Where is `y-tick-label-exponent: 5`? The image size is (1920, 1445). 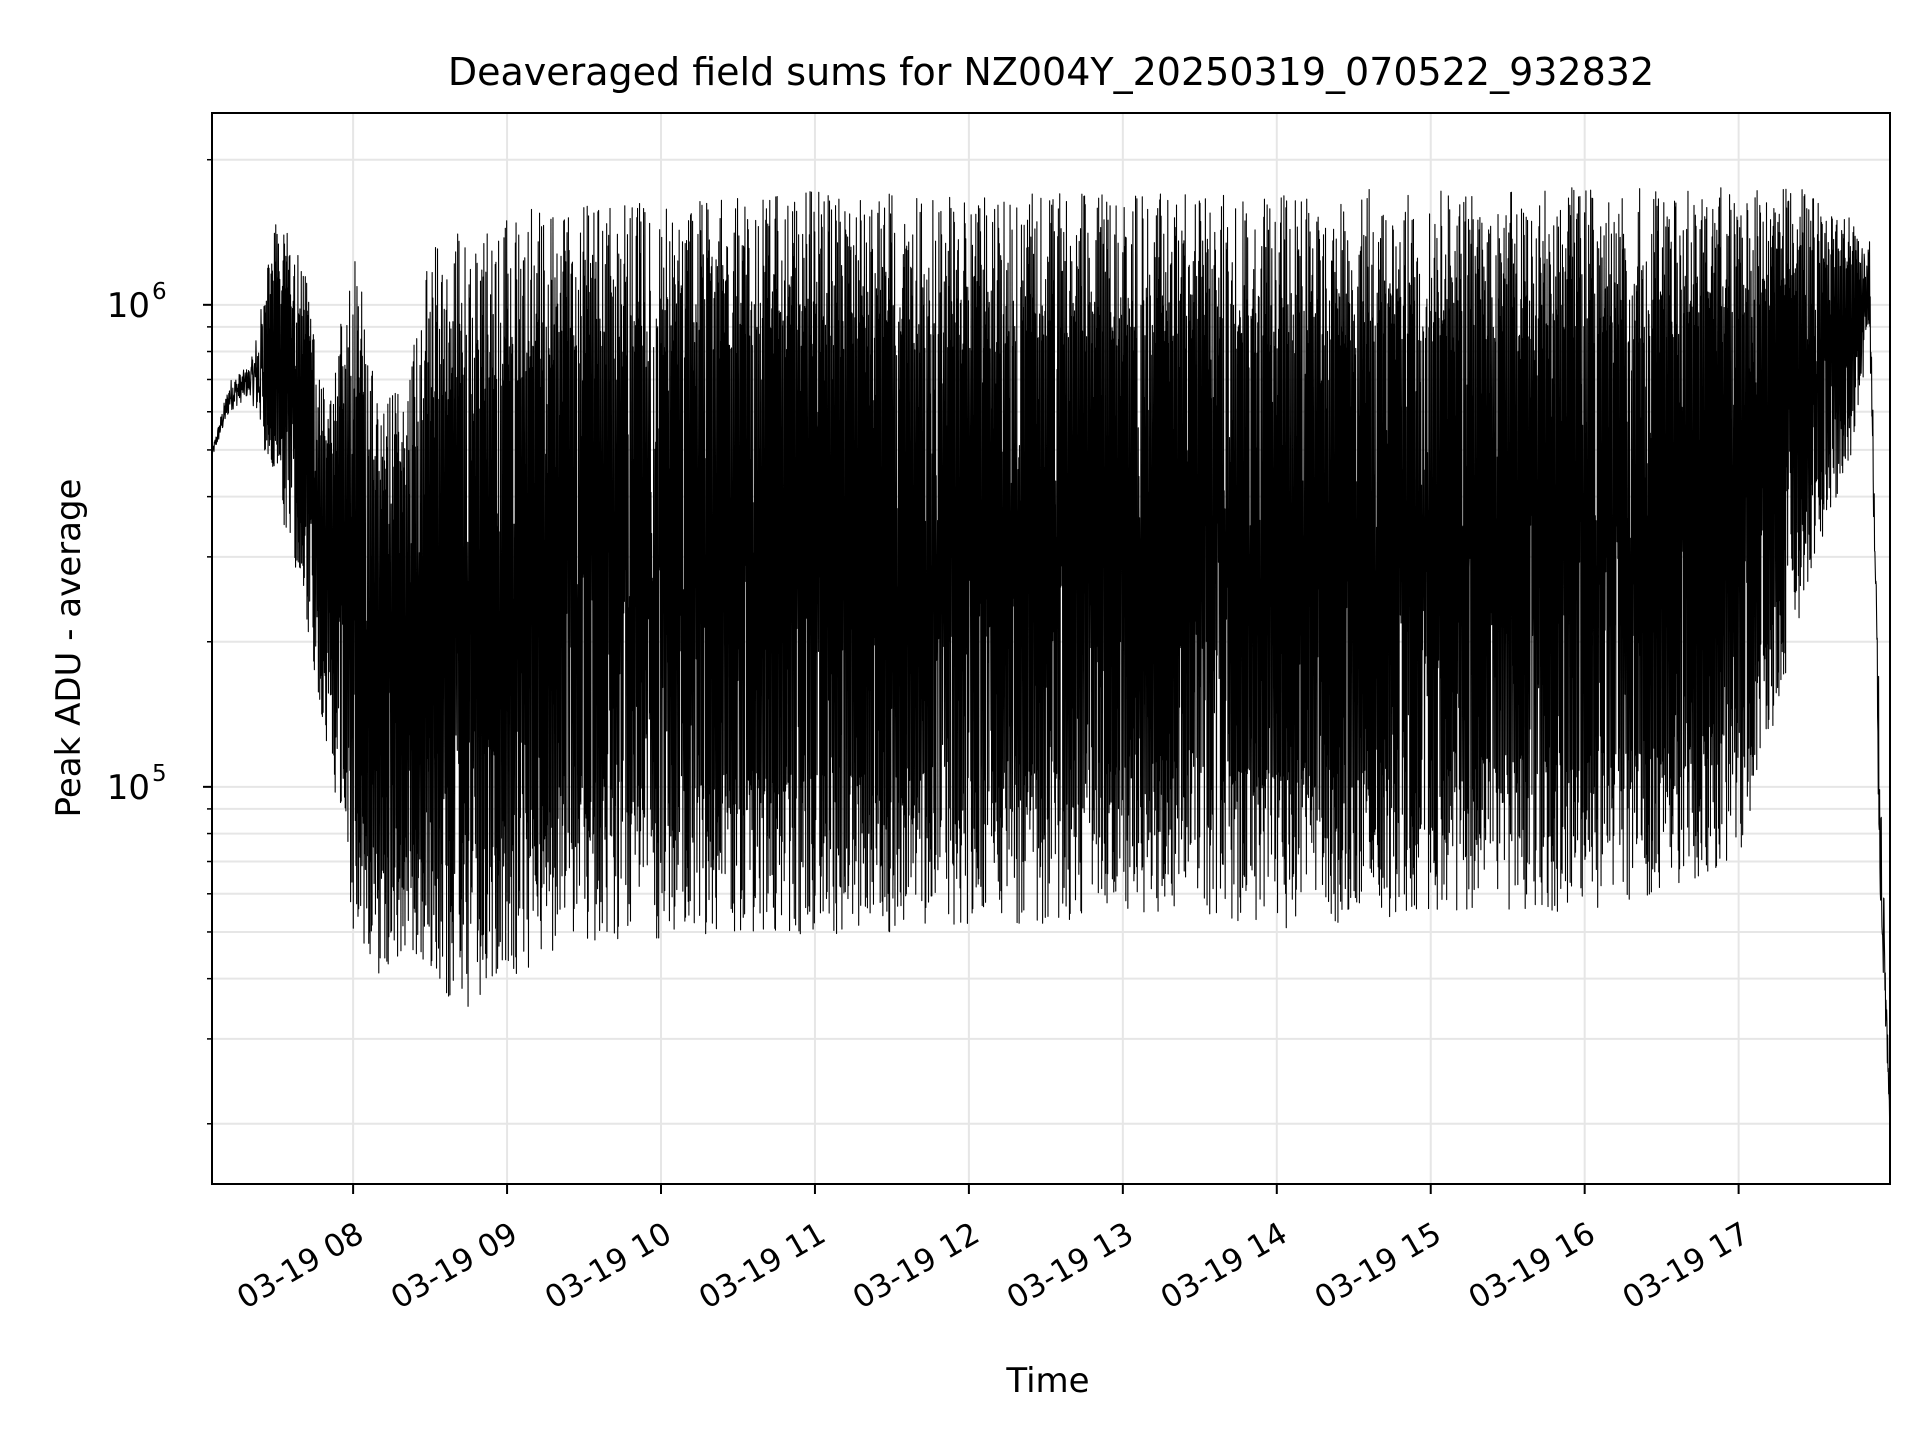 y-tick-label-exponent: 5 is located at coordinates (159, 774).